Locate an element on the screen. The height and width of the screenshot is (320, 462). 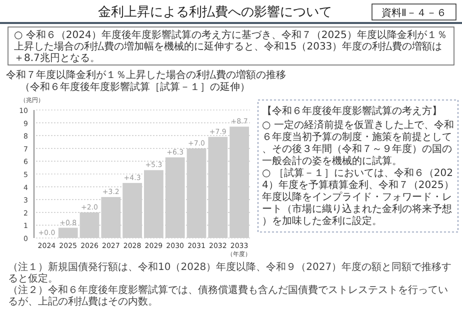
text: ○ 令和６（2024）年度後年度影響試算の考え方に基づき、令和７（2025）年度以降金利が１％上昇した場合の利払費の増加幅を機械的に延伸すると、令和15（2033）年度の利払費の増額は＋8.7兆円となる。 is located at coordinates (230, 46).